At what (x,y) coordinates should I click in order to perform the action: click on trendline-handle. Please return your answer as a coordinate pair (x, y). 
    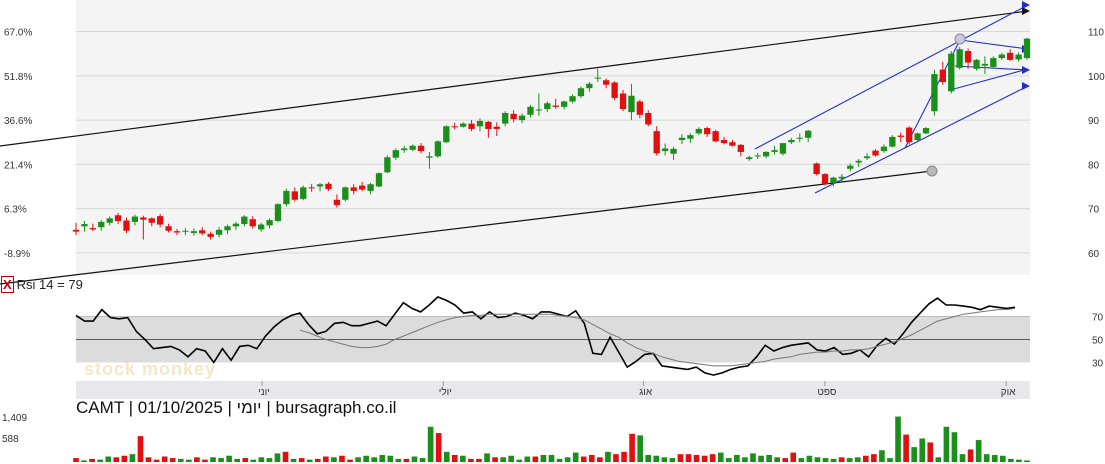
    Looking at the image, I should click on (932, 171).